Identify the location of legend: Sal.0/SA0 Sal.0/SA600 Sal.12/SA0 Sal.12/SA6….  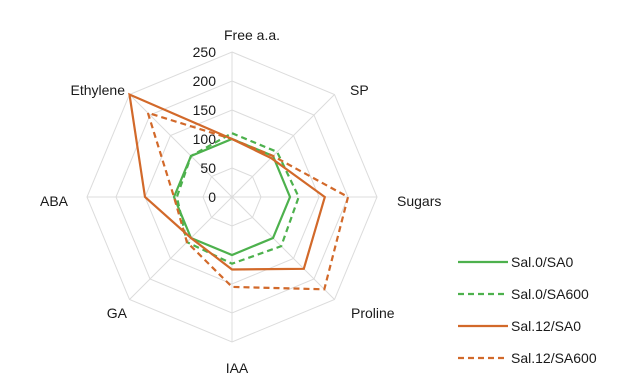
(527, 310).